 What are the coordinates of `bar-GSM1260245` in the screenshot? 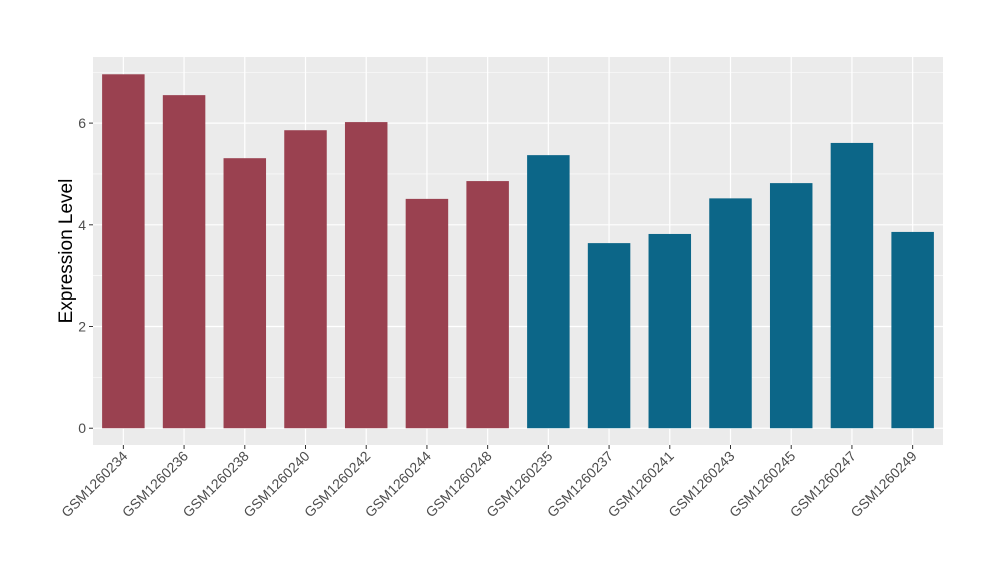 It's located at (791, 306).